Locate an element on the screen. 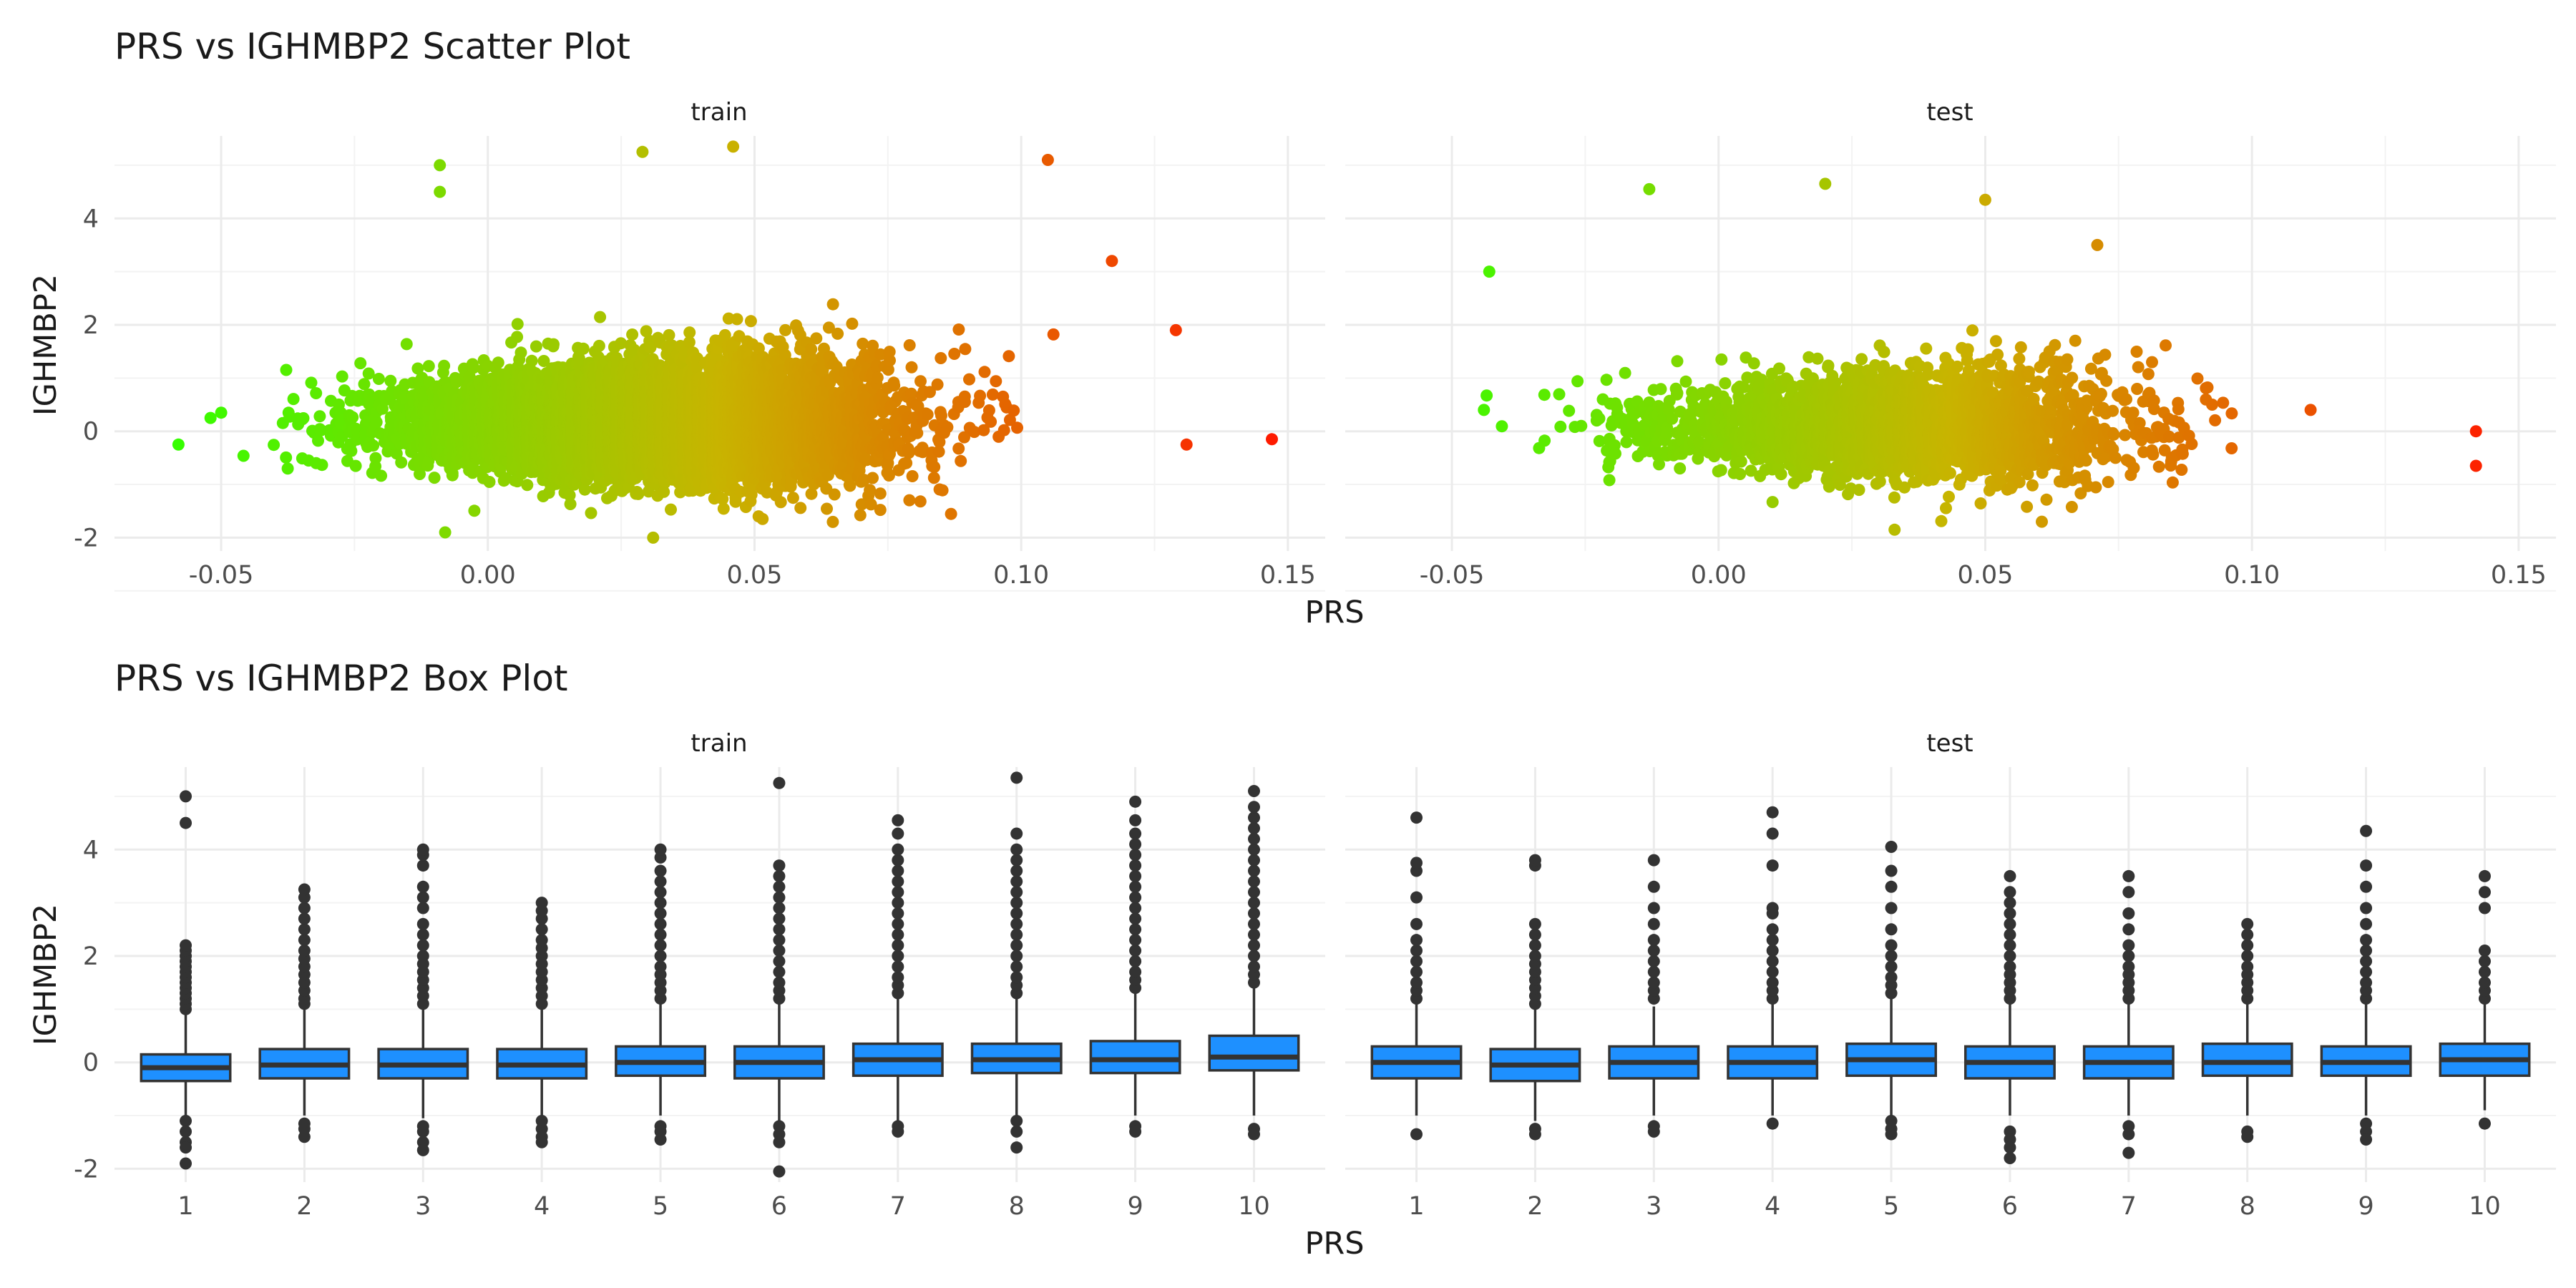  x-tick-label: -0.05 is located at coordinates (221, 575).